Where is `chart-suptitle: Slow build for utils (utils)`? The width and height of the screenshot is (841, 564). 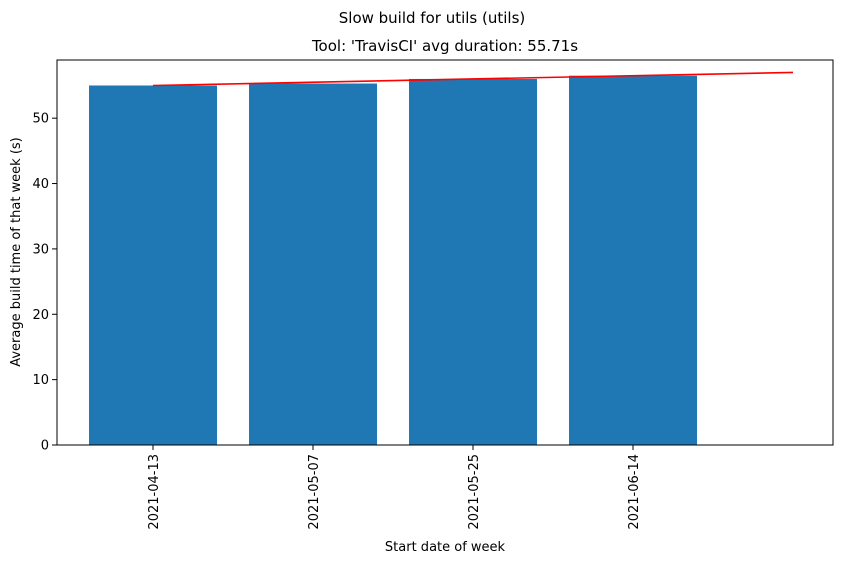
chart-suptitle: Slow build for utils (utils) is located at coordinates (432, 18).